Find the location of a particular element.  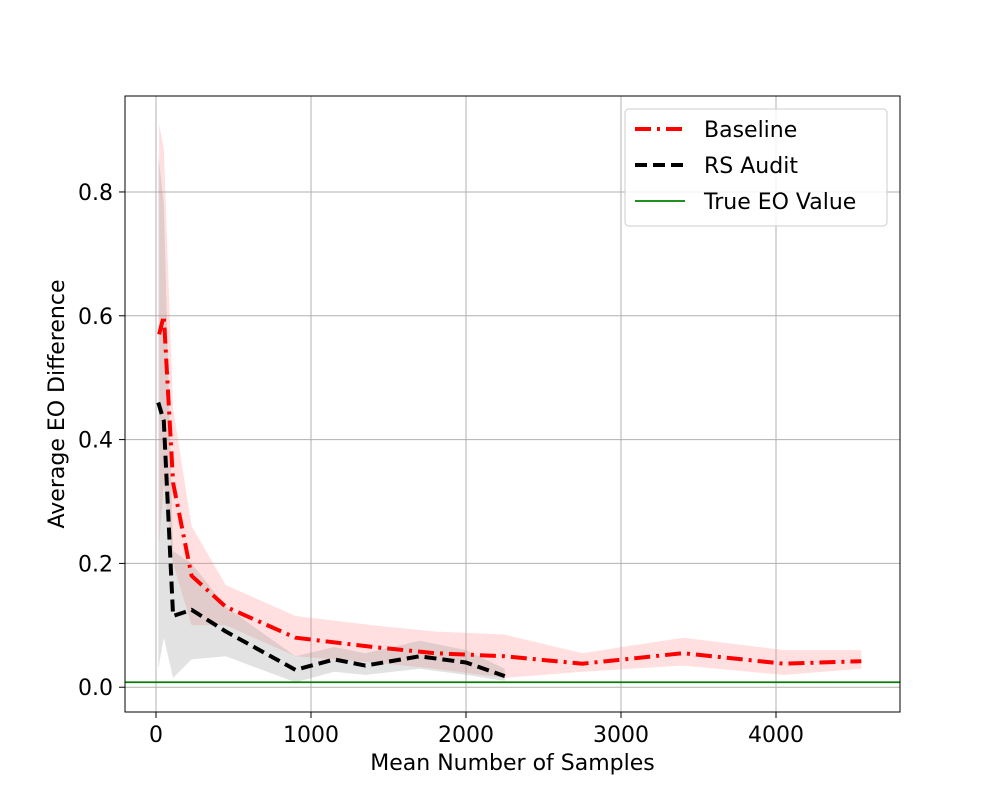

legend: Baseline RS Audit True EO Value is located at coordinates (756, 167).